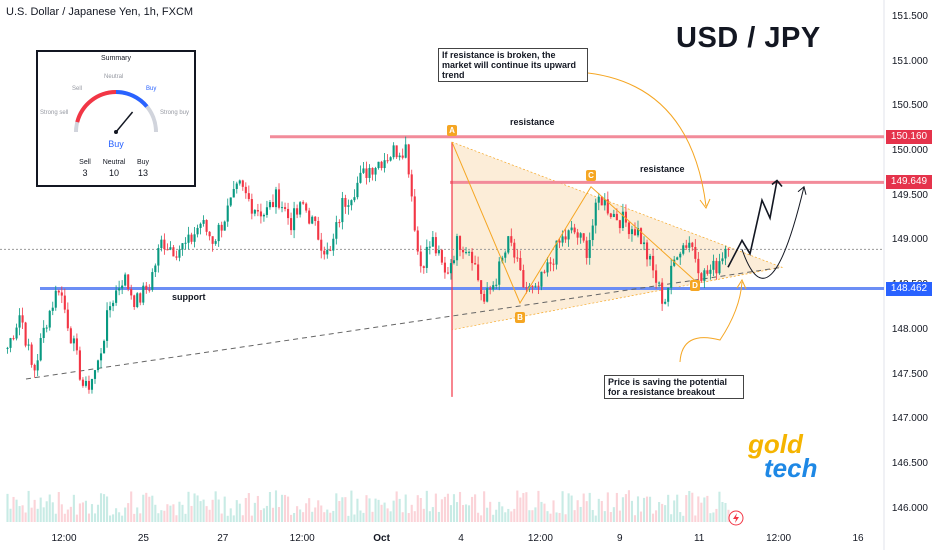 The image size is (932, 550). What do you see at coordinates (662, 169) in the screenshot?
I see `resistance-label-lower: resistance` at bounding box center [662, 169].